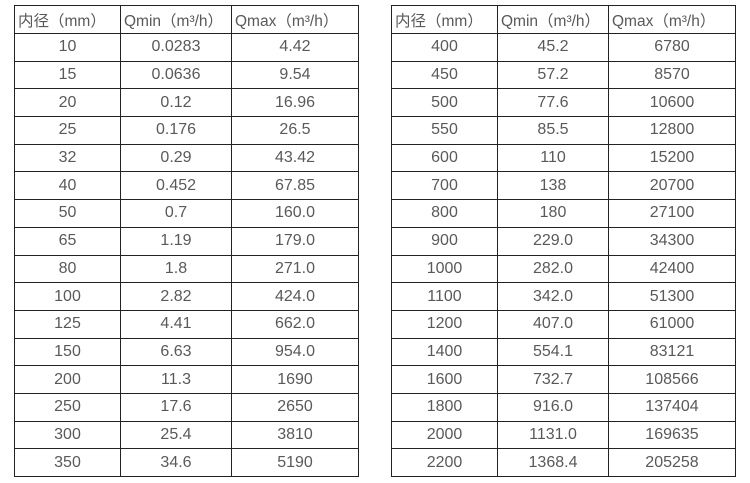 This screenshot has height=483, width=750. I want to click on table-cell: 125, so click(67, 324).